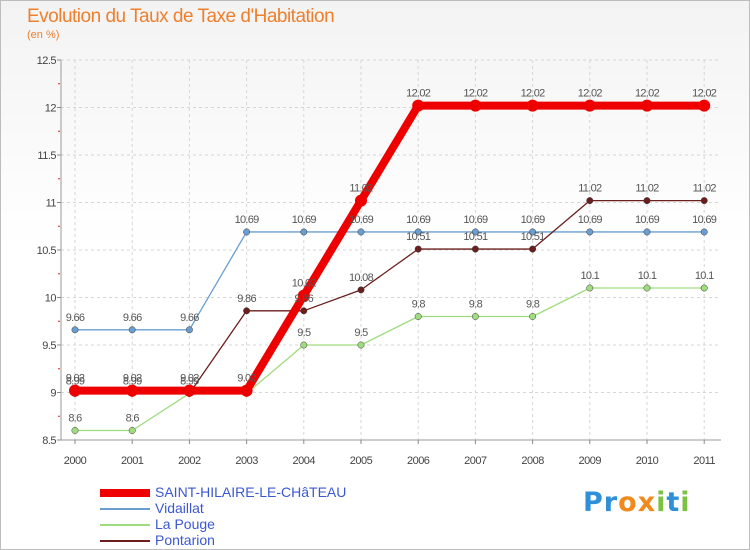 The image size is (750, 550). I want to click on data-label: 9.5, so click(304, 333).